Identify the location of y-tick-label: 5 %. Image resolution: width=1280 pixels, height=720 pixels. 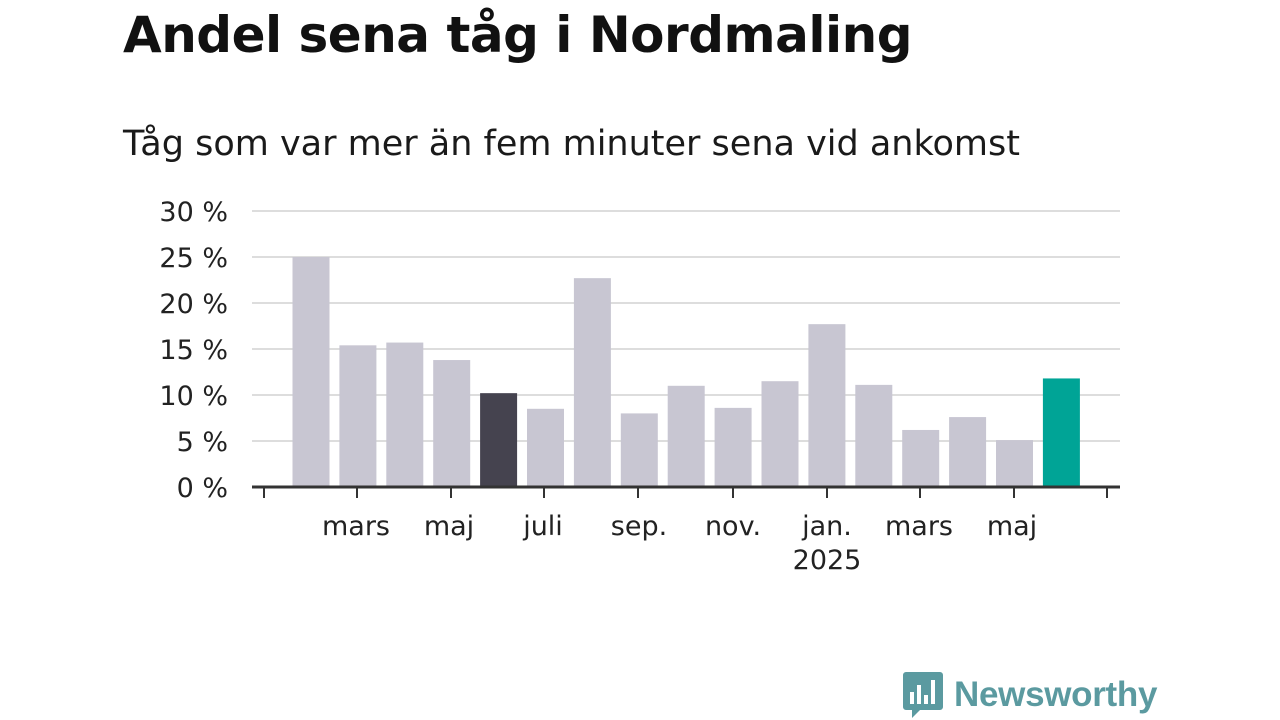
(202, 442).